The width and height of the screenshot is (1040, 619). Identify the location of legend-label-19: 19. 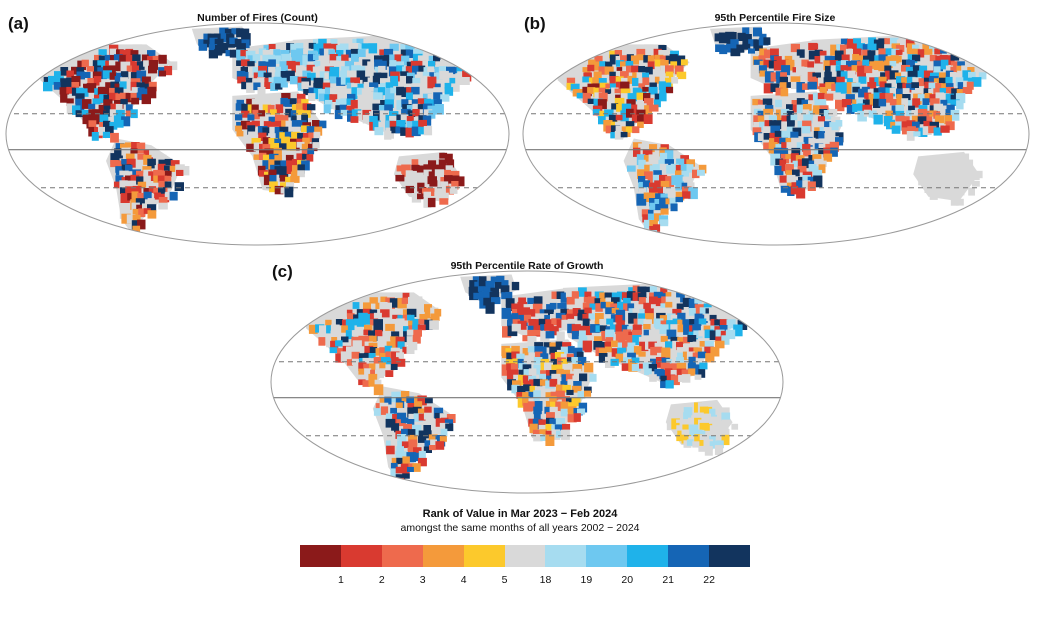
(586, 580).